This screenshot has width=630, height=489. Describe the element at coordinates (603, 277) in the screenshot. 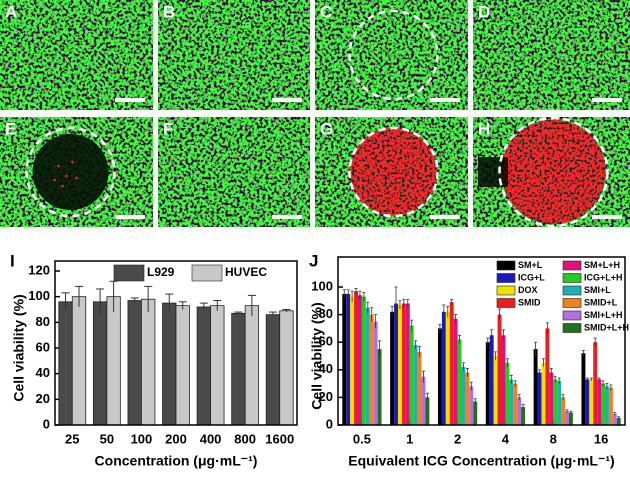

I see `legend-label: ICG+L+H` at that location.